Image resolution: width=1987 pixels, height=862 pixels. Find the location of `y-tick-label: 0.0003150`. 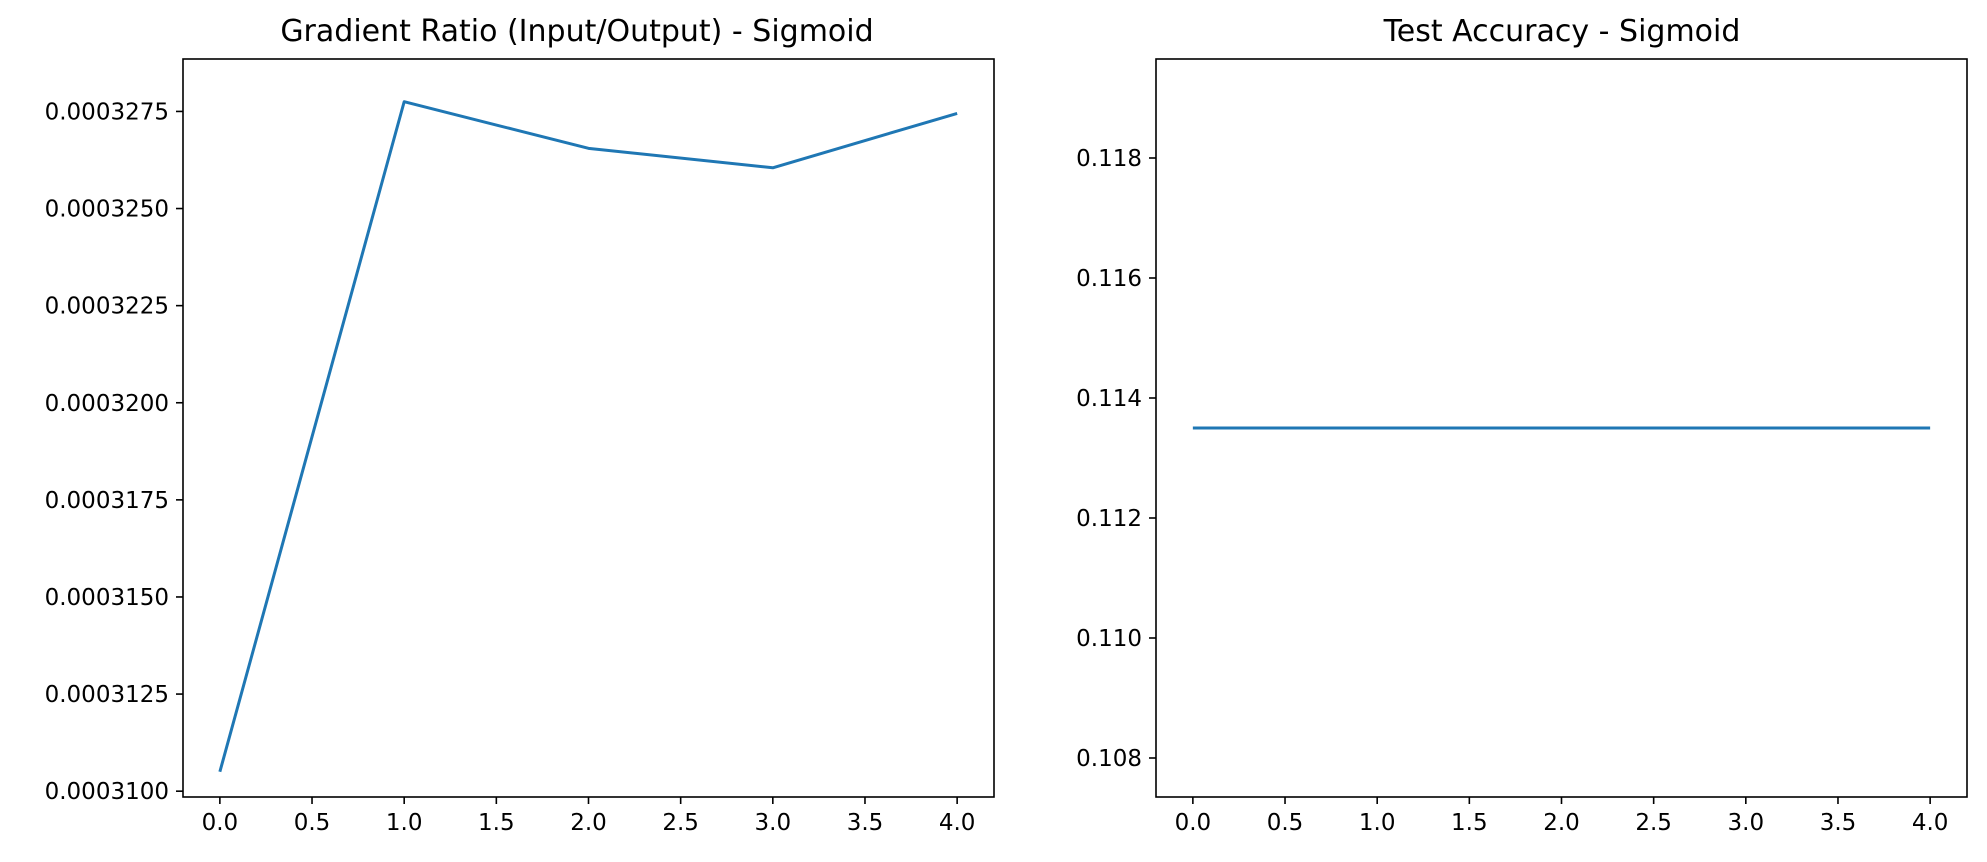

y-tick-label: 0.0003150 is located at coordinates (107, 598).